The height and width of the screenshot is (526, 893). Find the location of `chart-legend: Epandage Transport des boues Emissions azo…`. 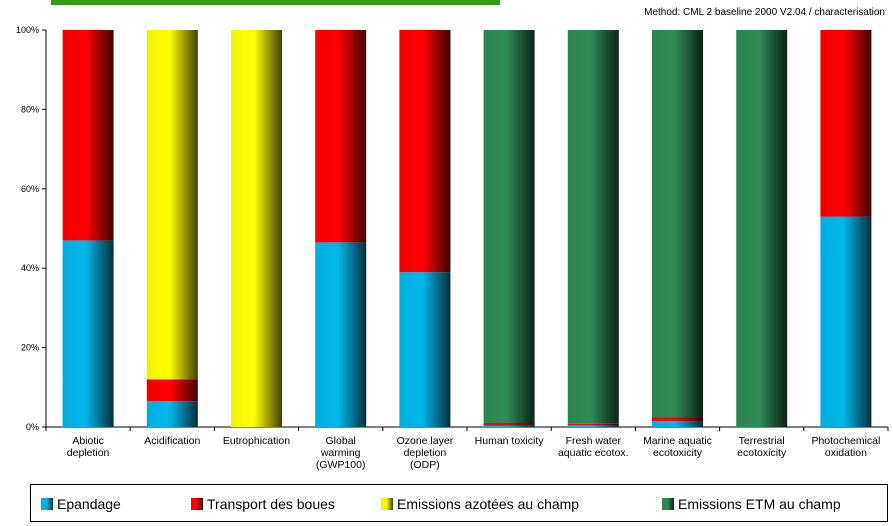

chart-legend: Epandage Transport des boues Emissions azo… is located at coordinates (459, 503).